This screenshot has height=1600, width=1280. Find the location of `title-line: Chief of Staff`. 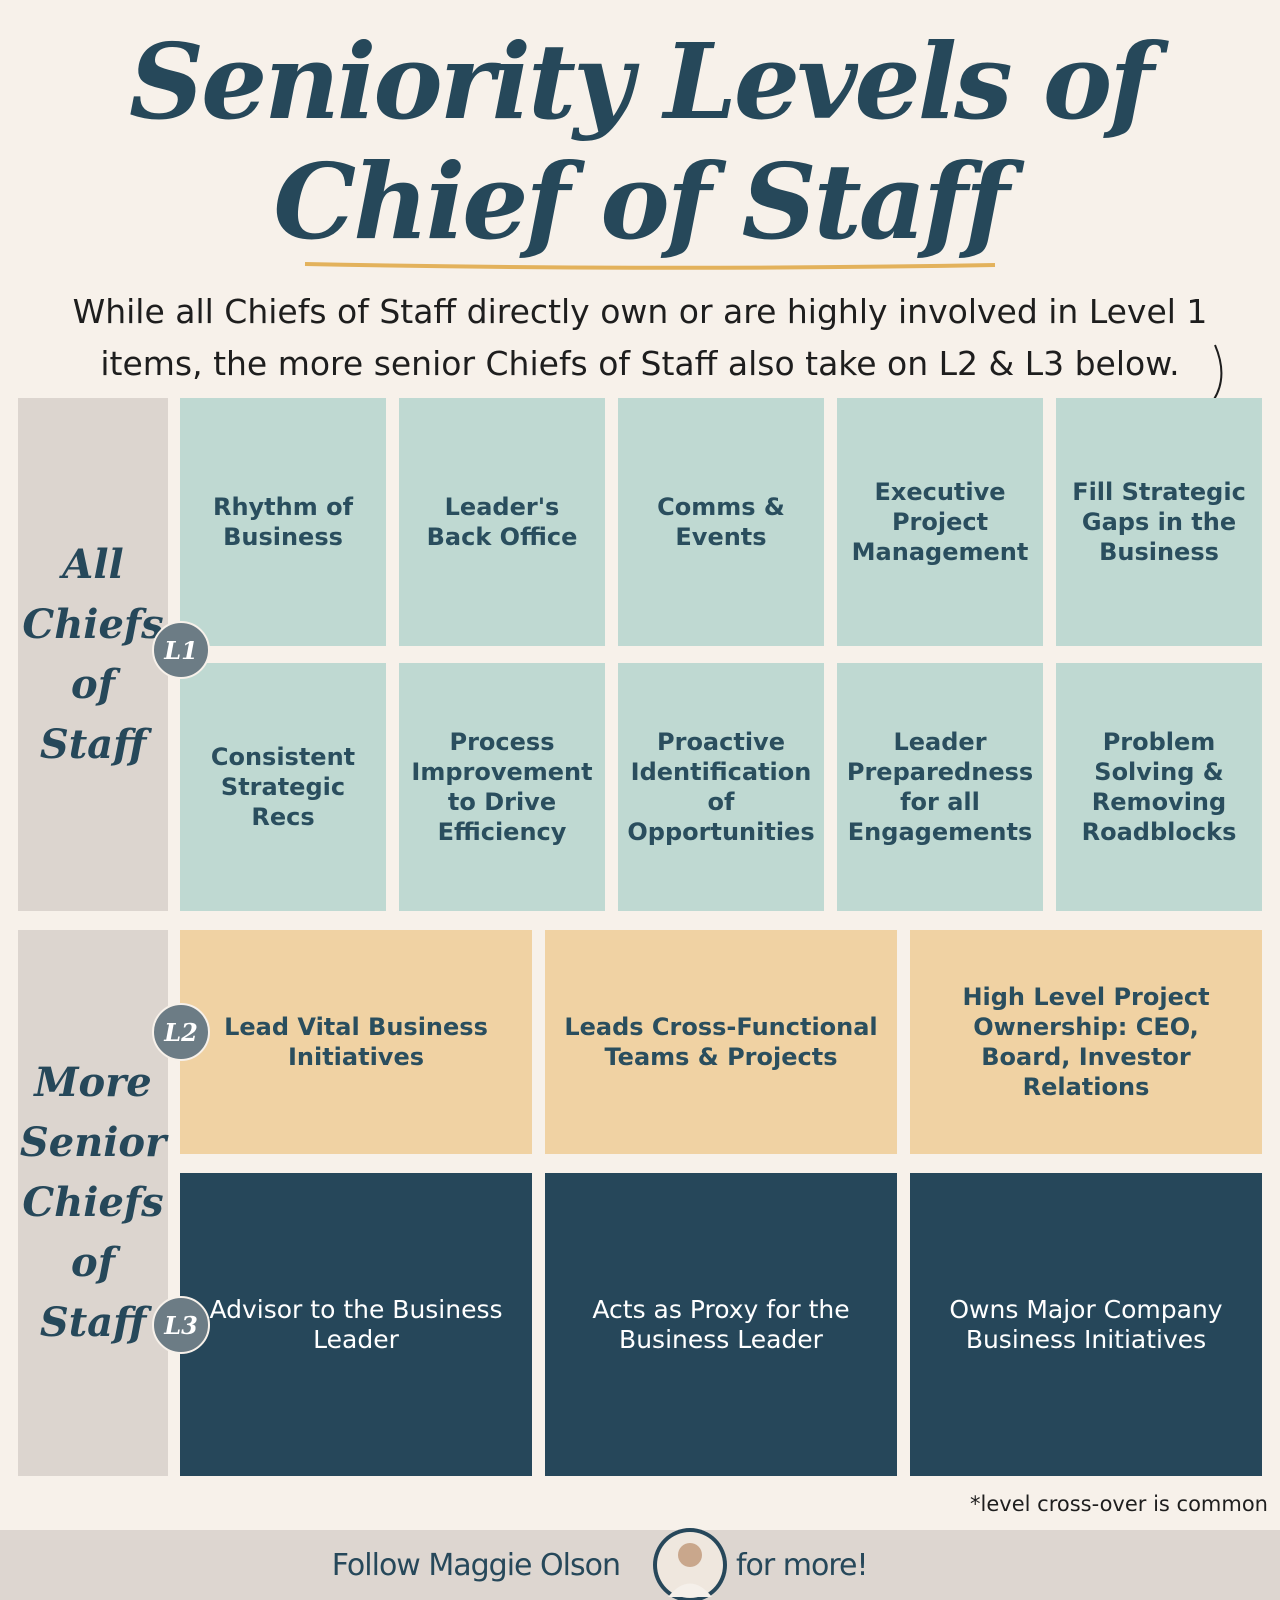

title-line: Chief of Staff is located at coordinates (641, 201).